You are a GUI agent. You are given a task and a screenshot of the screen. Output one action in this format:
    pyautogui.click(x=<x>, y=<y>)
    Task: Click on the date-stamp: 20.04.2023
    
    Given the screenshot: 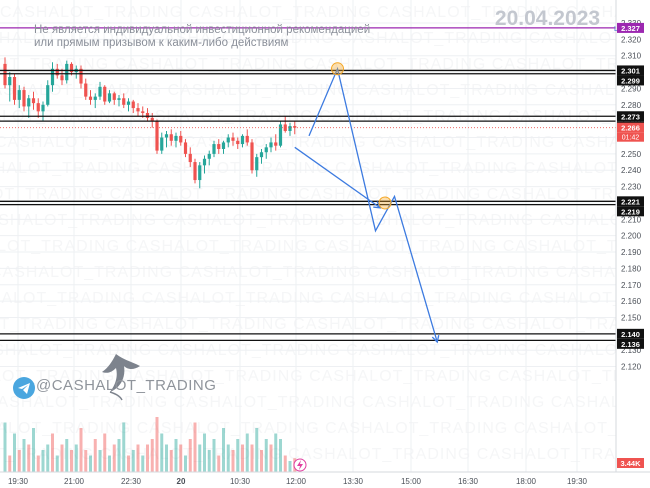 What is the action you would take?
    pyautogui.click(x=547, y=18)
    